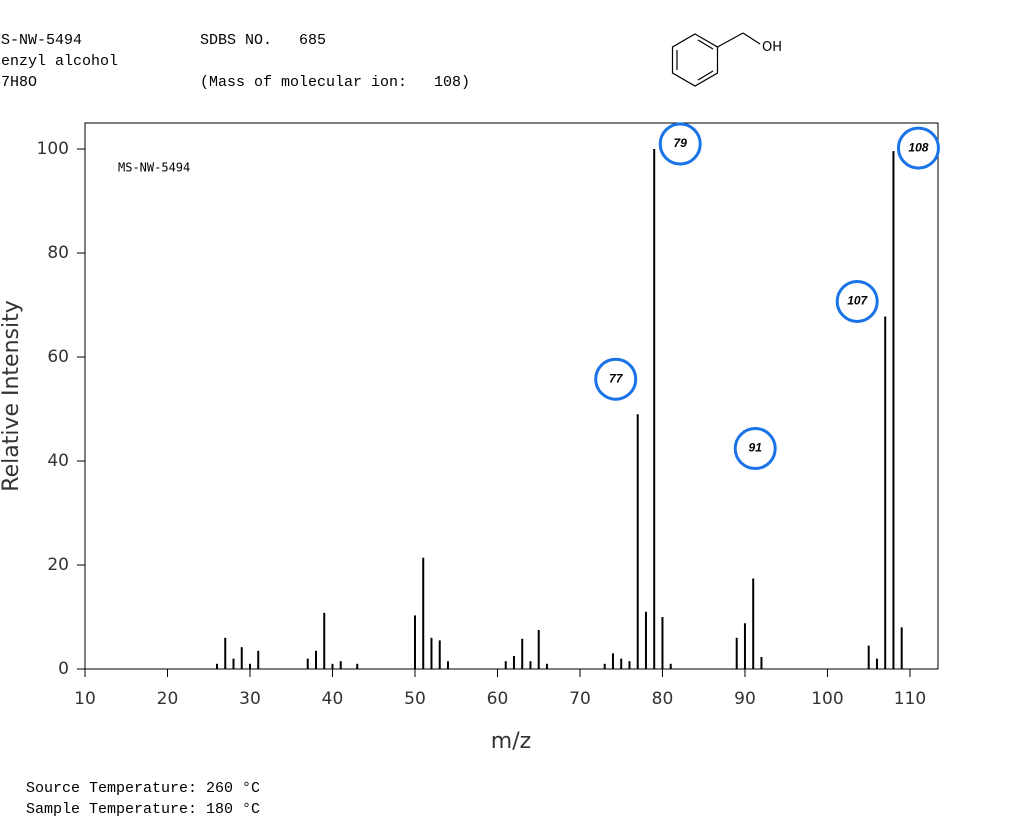  I want to click on x-tick-label: 100, so click(827, 699).